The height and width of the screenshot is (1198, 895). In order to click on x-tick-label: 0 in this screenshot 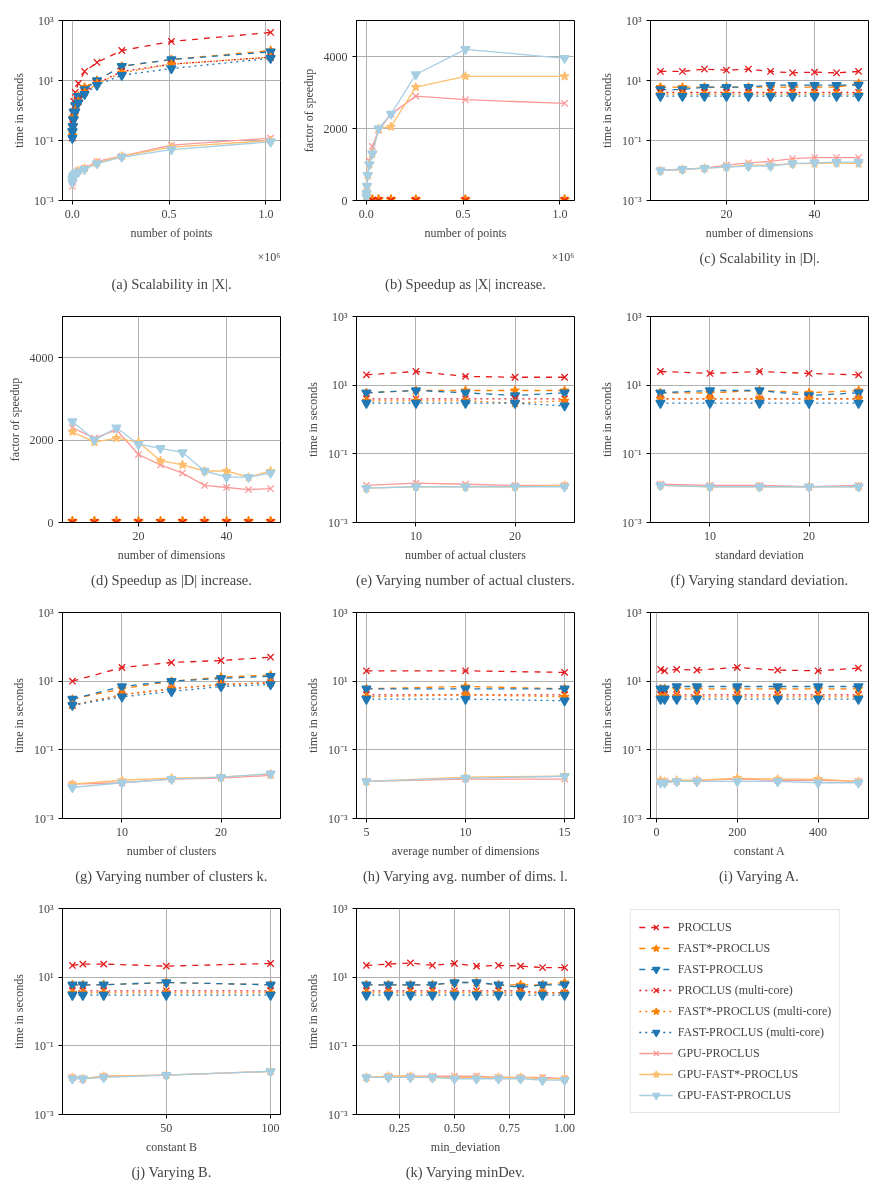, I will do `click(656, 831)`.